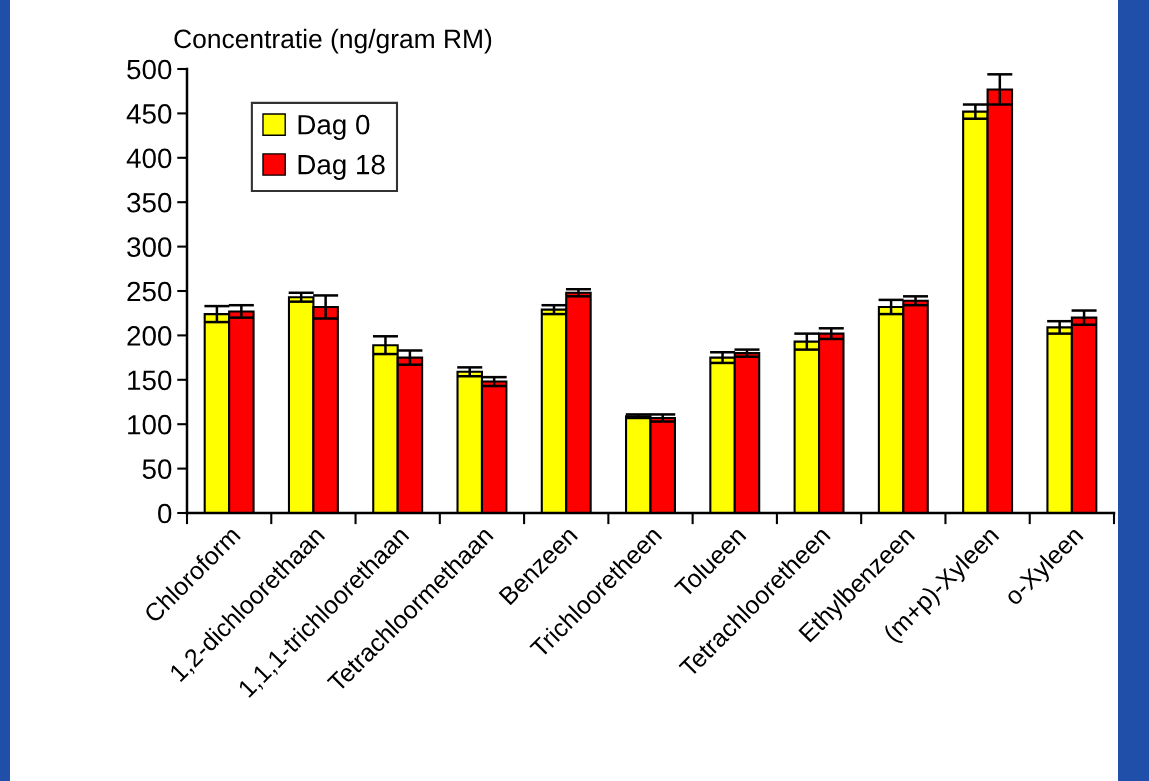  What do you see at coordinates (150, 424) in the screenshot?
I see `y-tick-label: 100` at bounding box center [150, 424].